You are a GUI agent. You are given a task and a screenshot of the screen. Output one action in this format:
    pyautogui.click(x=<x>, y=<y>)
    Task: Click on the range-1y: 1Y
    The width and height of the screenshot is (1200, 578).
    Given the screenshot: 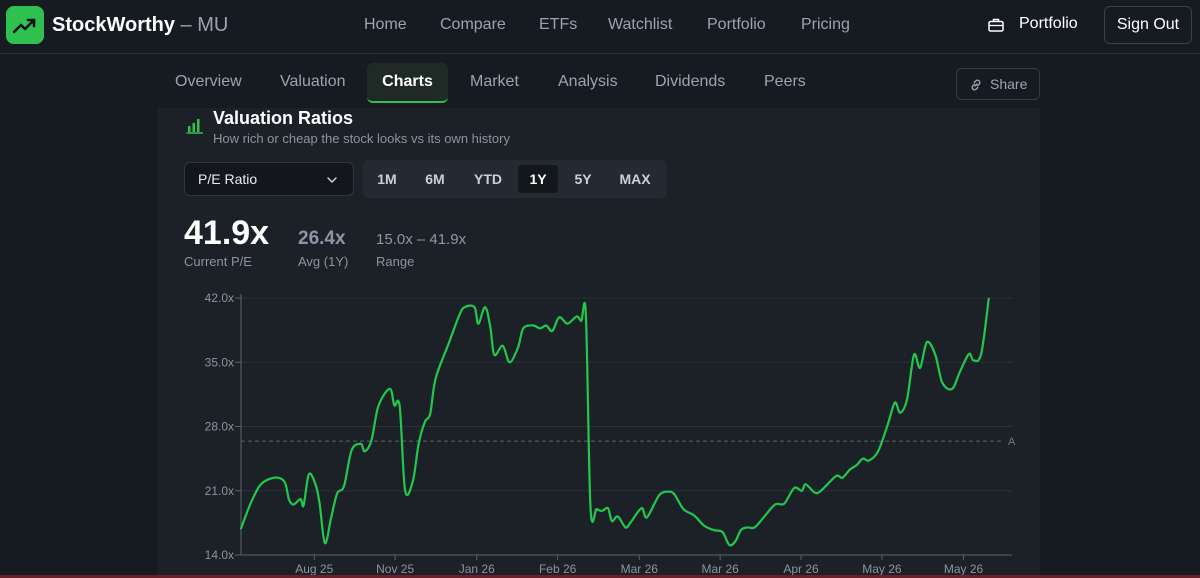 What is the action you would take?
    pyautogui.click(x=538, y=179)
    